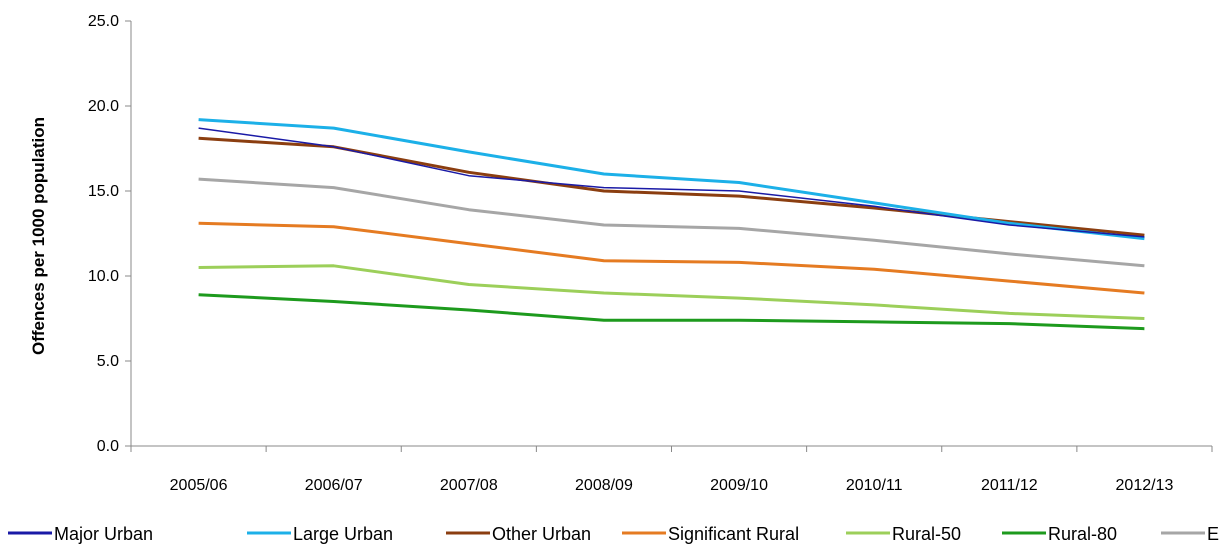 The width and height of the screenshot is (1220, 548). Describe the element at coordinates (109, 234) in the screenshot. I see `y-ticks: 0.0 5.0 10.0 15.0 20.0 25.0` at that location.